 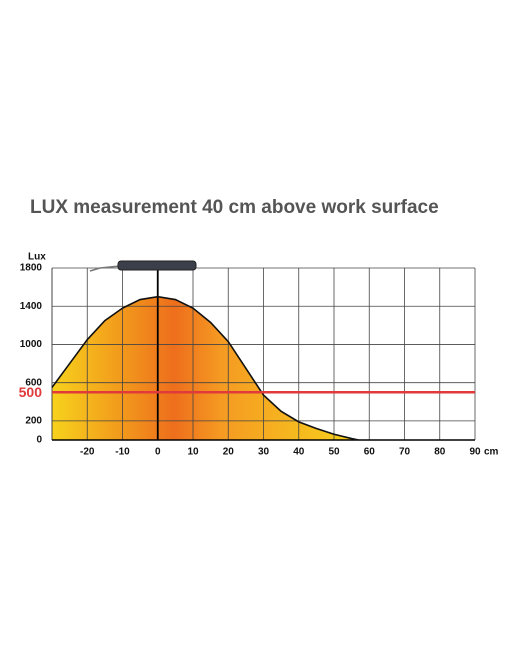 I want to click on y-tick-label: 0, so click(x=39, y=440).